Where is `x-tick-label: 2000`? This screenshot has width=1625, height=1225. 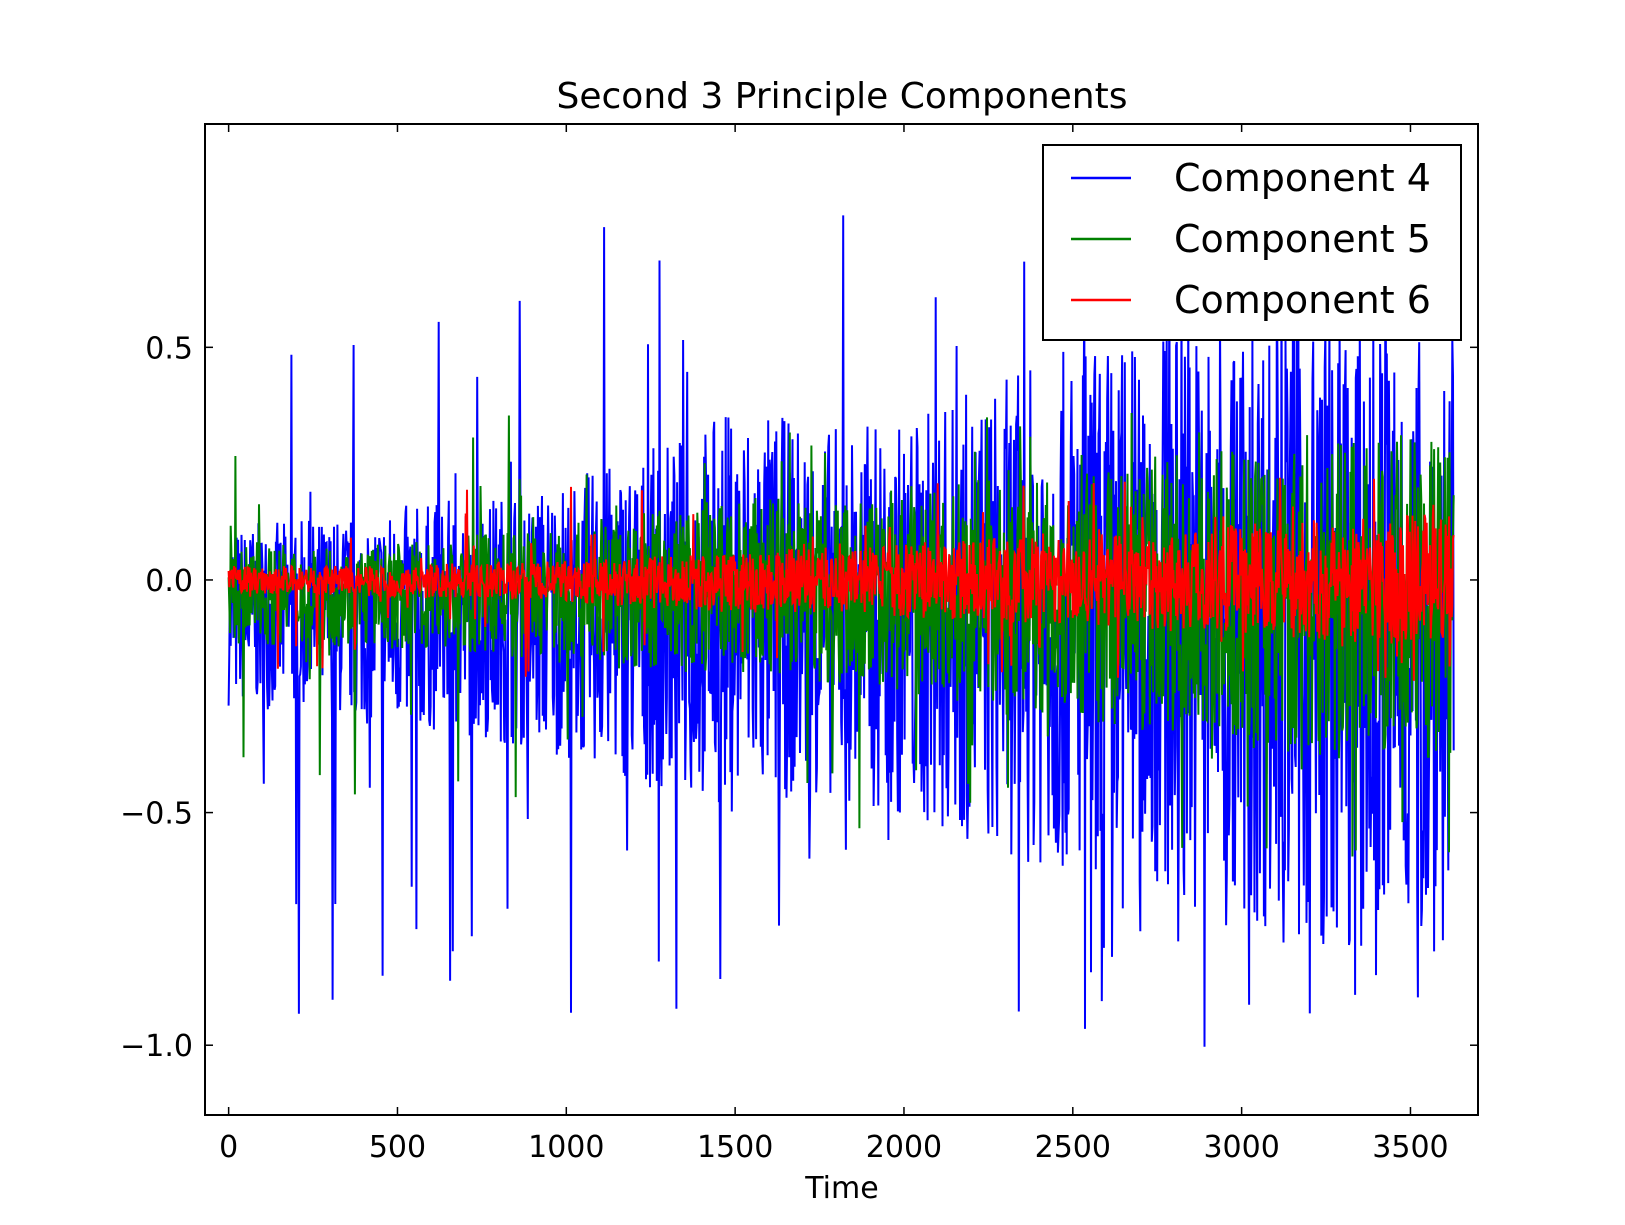
x-tick-label: 2000 is located at coordinates (904, 1147).